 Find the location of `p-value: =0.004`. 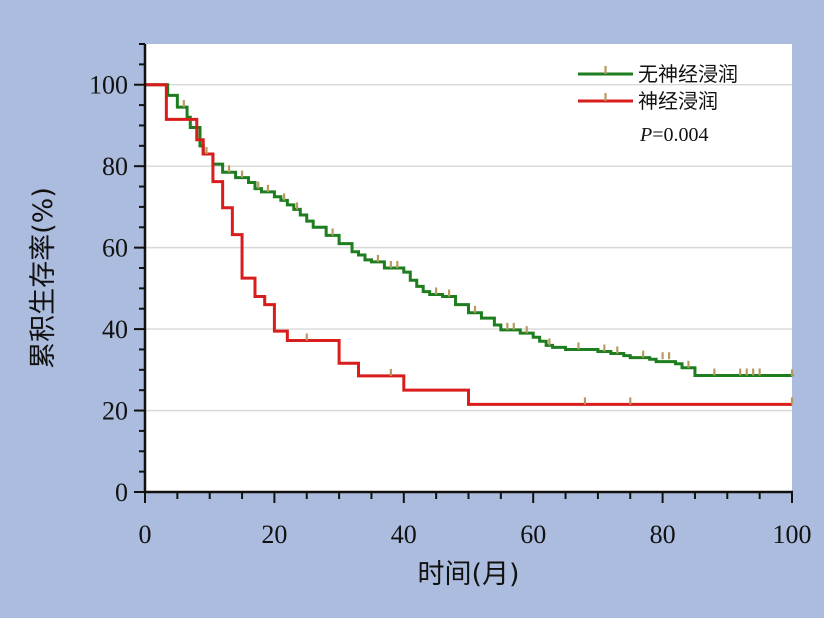

p-value: =0.004 is located at coordinates (680, 135).